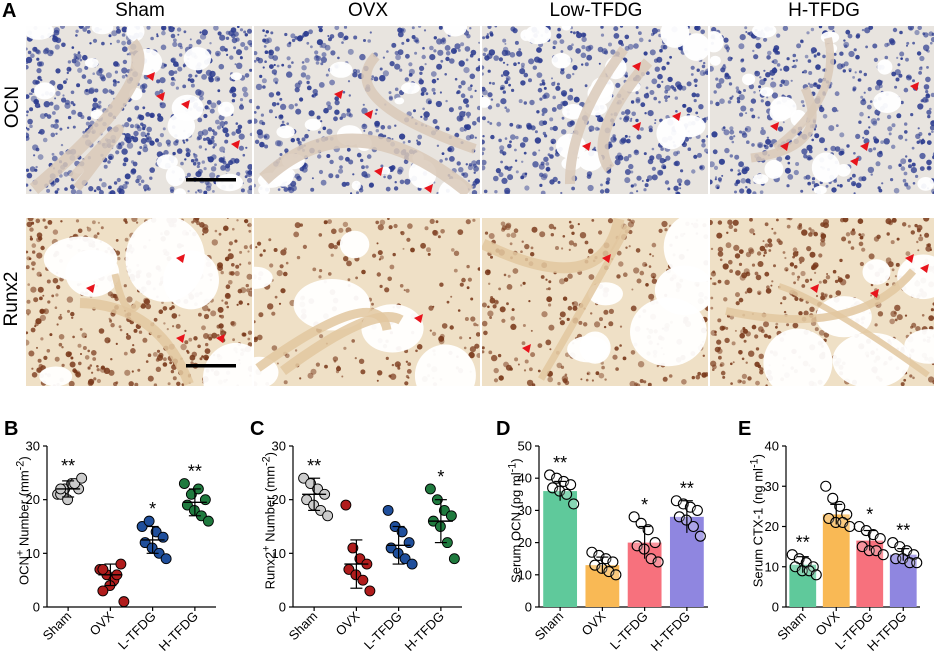  What do you see at coordinates (140, 10) in the screenshot?
I see `column-title-sham: Sham` at bounding box center [140, 10].